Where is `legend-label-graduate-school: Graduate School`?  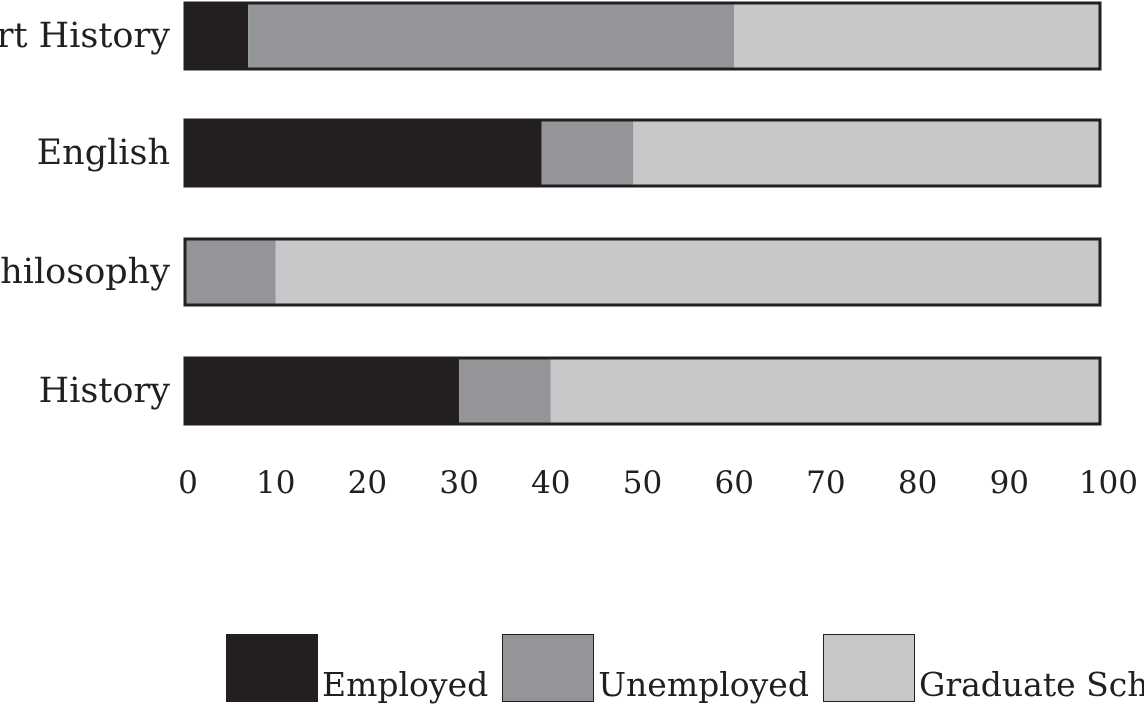
legend-label-graduate-school: Graduate School is located at coordinates (1031, 684).